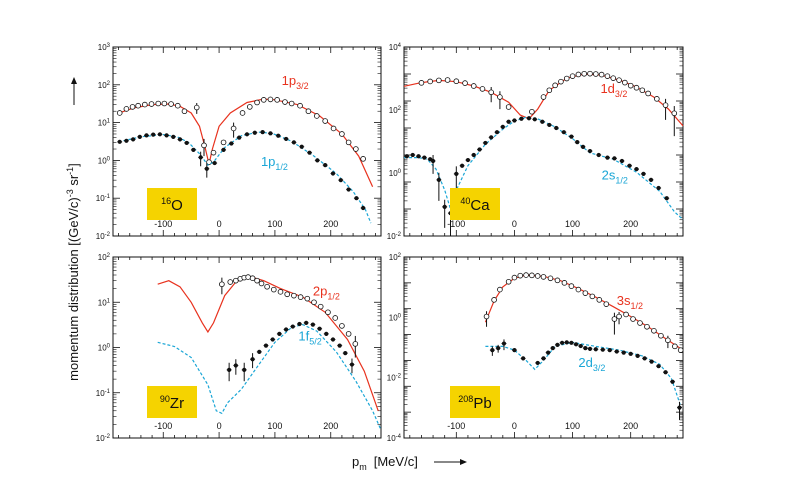 Image resolution: width=789 pixels, height=488 pixels. Describe the element at coordinates (103, 198) in the screenshot. I see `y-tick-label: 10-1` at that location.